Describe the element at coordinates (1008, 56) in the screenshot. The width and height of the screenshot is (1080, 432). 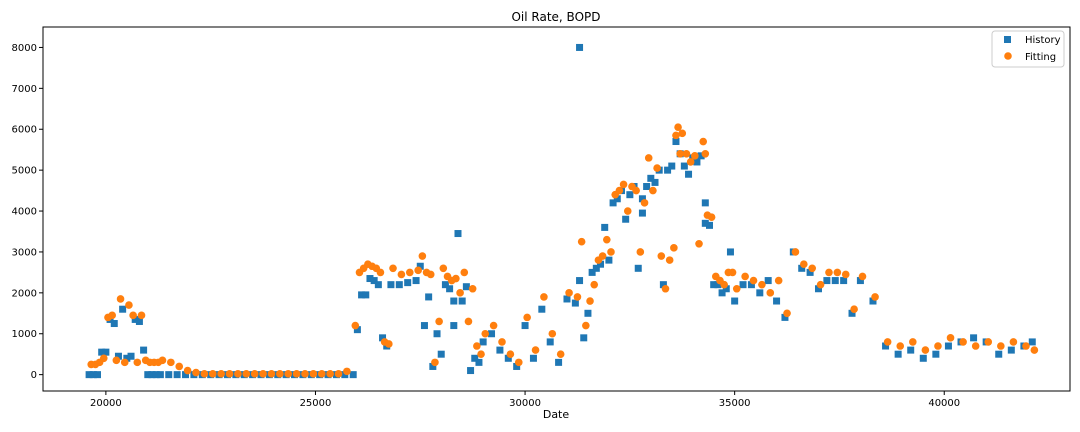
I see `legend-fitting-marker` at that location.